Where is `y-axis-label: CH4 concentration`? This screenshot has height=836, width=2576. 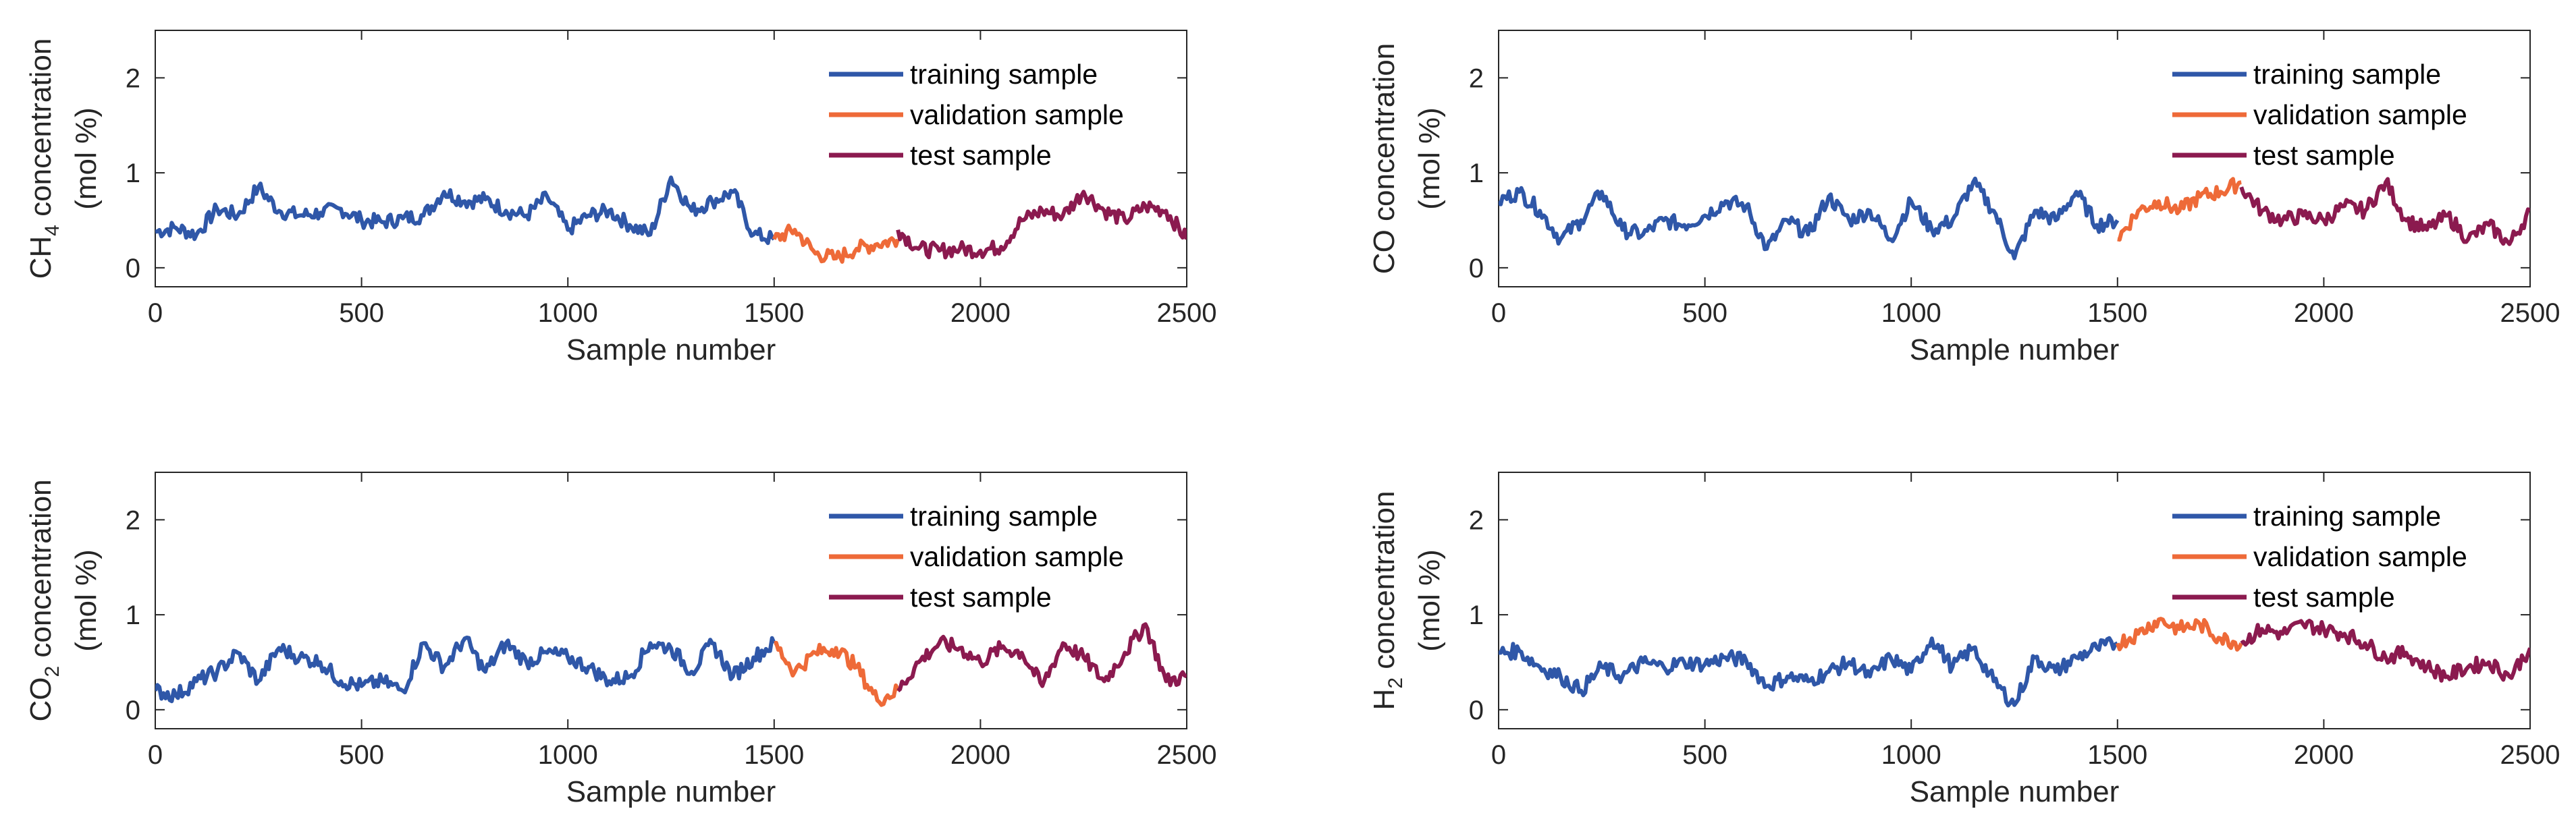 y-axis-label: CH4 concentration is located at coordinates (43, 158).